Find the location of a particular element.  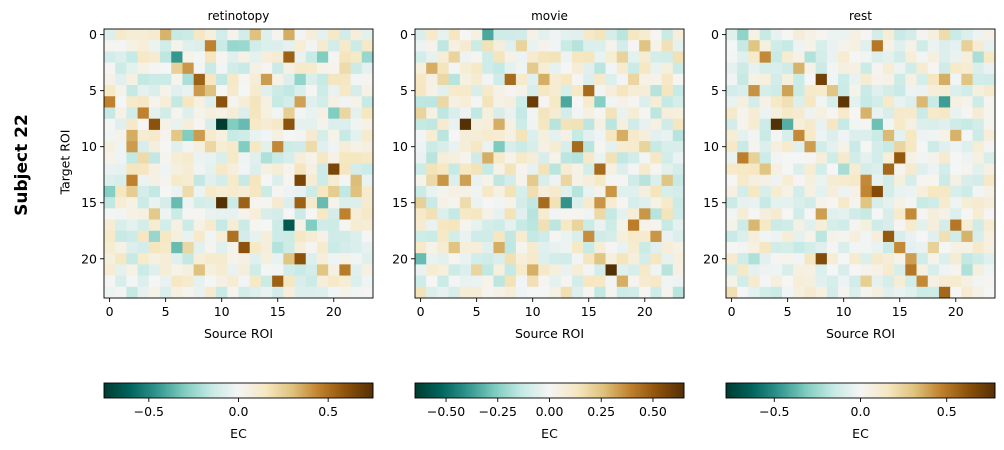

y-tick-label: 15 is located at coordinates (400, 202).